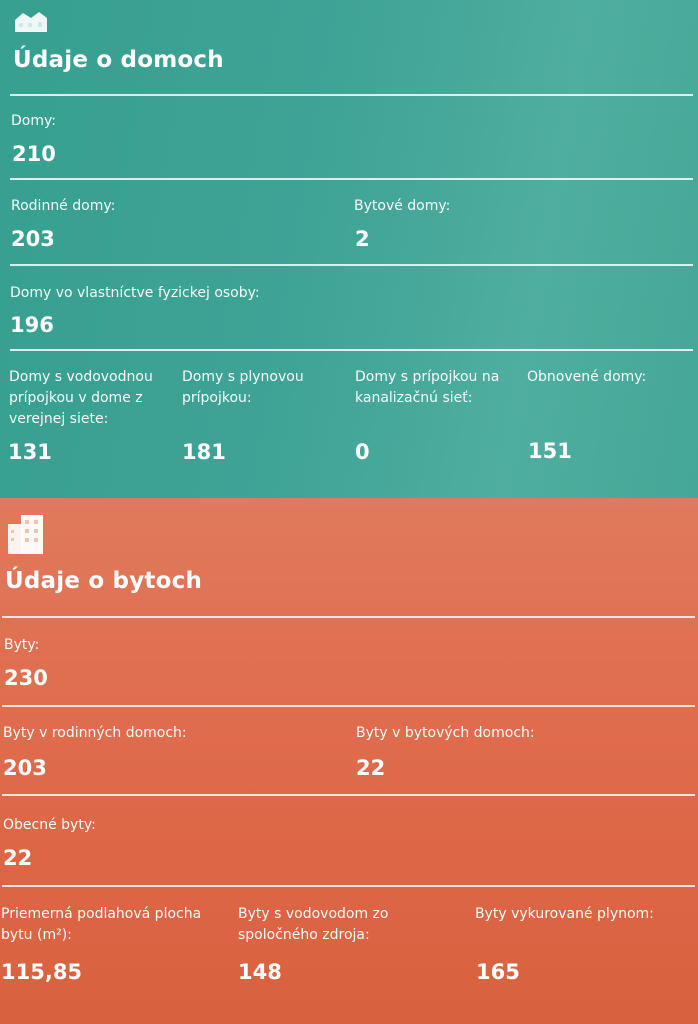 Image resolution: width=698 pixels, height=1024 pixels. Describe the element at coordinates (564, 914) in the screenshot. I see `gas-heated-label: Byty vykurované plynom:` at that location.